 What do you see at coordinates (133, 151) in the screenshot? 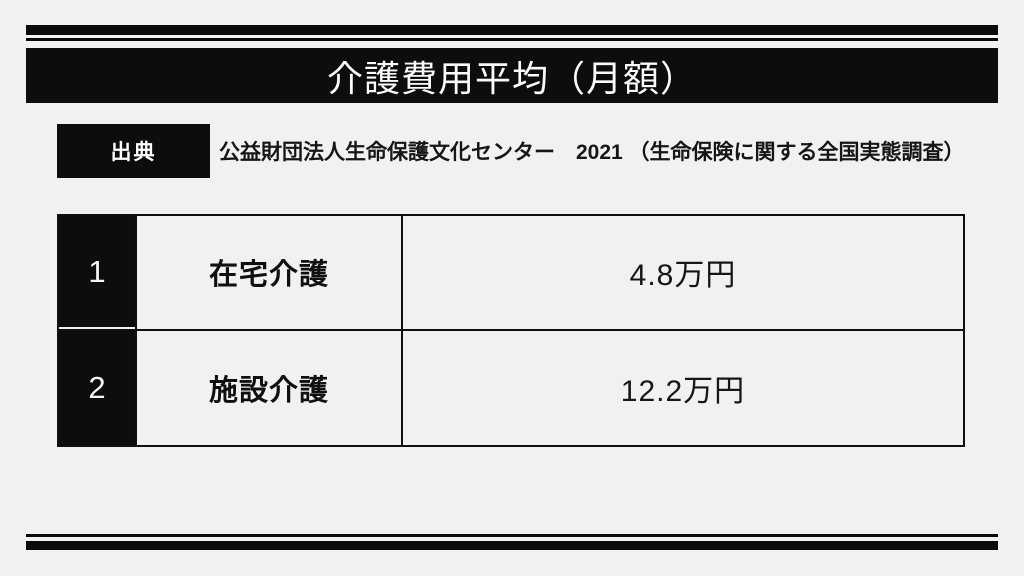
I see `source-label-badge: 出典` at bounding box center [133, 151].